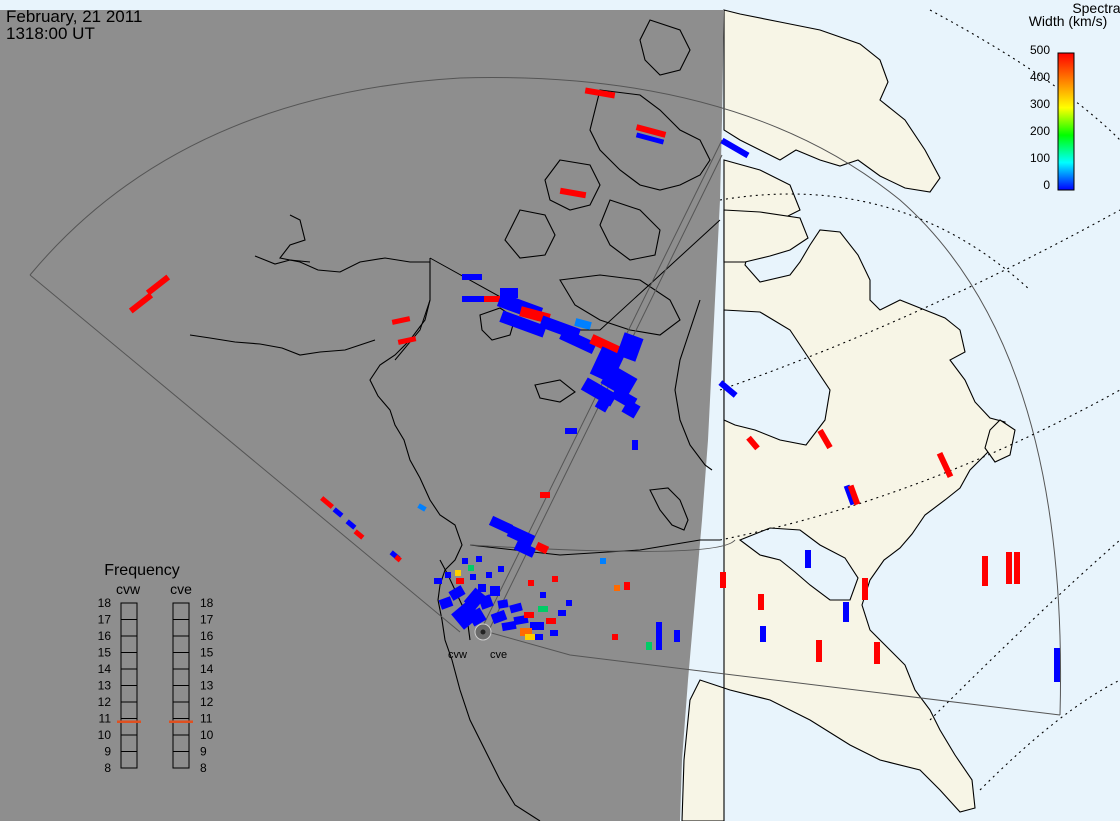 The image size is (1120, 821). What do you see at coordinates (105, 603) in the screenshot?
I see `frequency-tick-cvw: 18` at bounding box center [105, 603].